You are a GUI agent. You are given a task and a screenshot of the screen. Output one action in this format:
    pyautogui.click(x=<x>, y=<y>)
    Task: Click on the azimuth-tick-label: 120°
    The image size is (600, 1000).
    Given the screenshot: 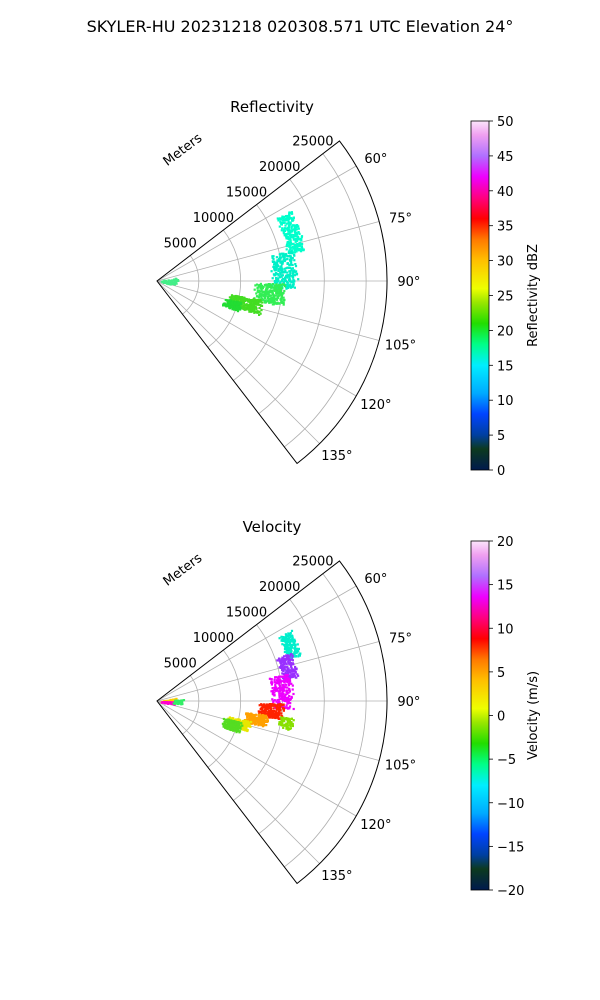 What is the action you would take?
    pyautogui.click(x=375, y=405)
    